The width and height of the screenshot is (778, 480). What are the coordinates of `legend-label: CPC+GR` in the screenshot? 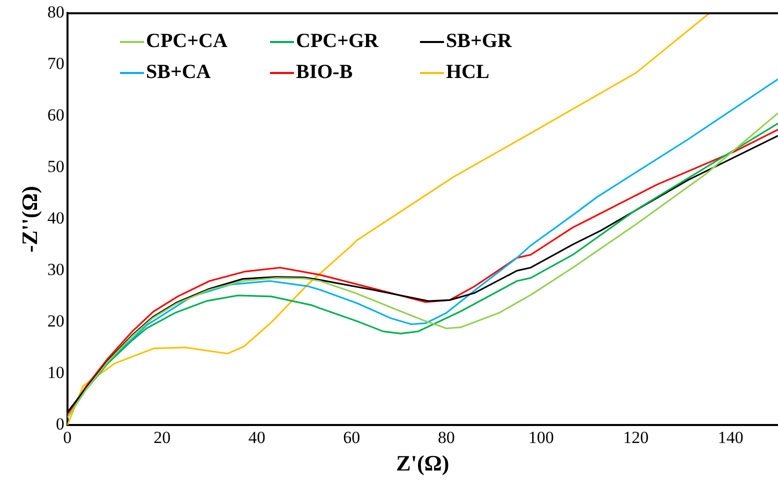 It's located at (337, 41).